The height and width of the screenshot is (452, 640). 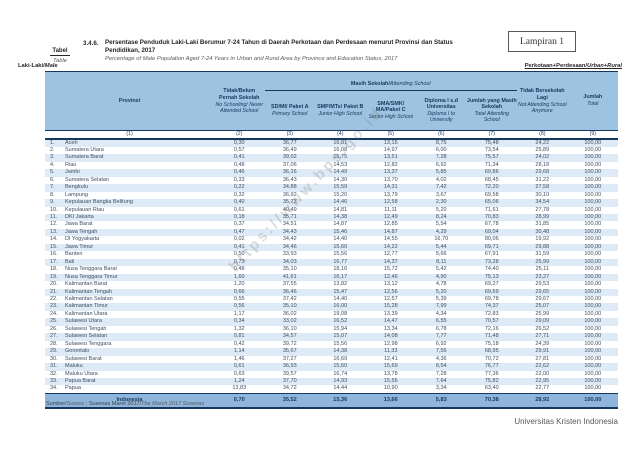 What do you see at coordinates (390, 173) in the screenshot?
I see `value-cell: 13,37` at bounding box center [390, 173].